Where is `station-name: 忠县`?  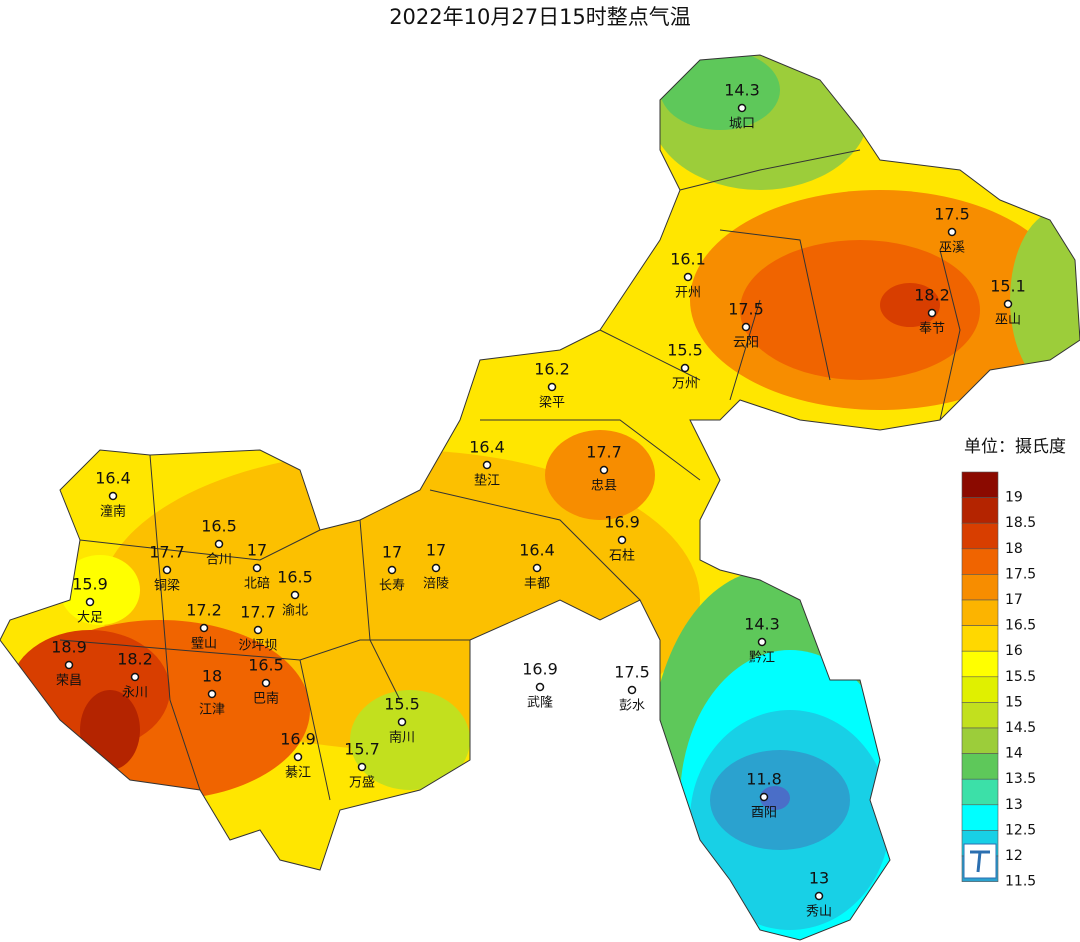 station-name: 忠县 is located at coordinates (604, 486).